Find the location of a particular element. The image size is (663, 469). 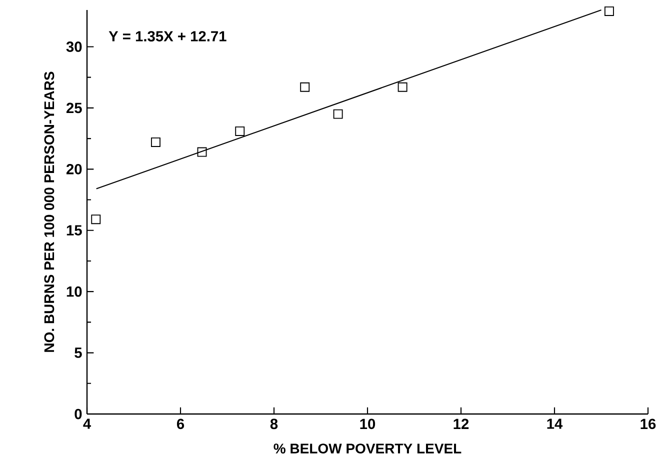

y-tick-label: 15 is located at coordinates (74, 230).